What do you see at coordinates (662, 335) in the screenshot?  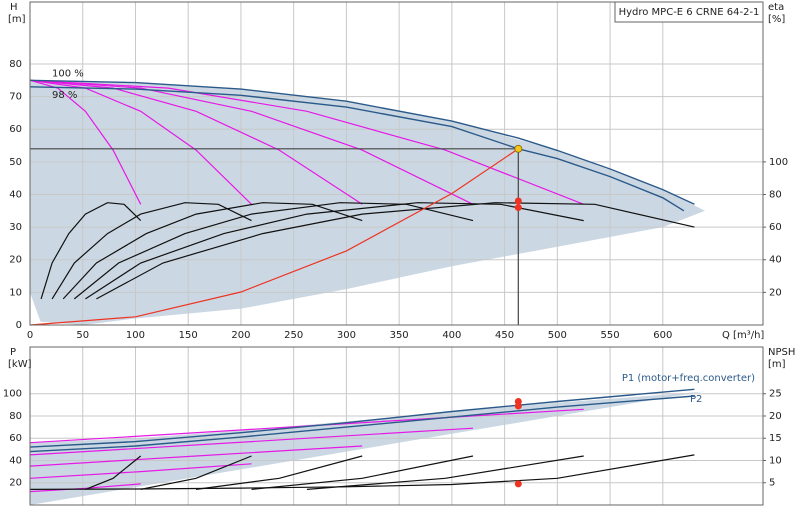 I see `x-tick-label: 600` at bounding box center [662, 335].